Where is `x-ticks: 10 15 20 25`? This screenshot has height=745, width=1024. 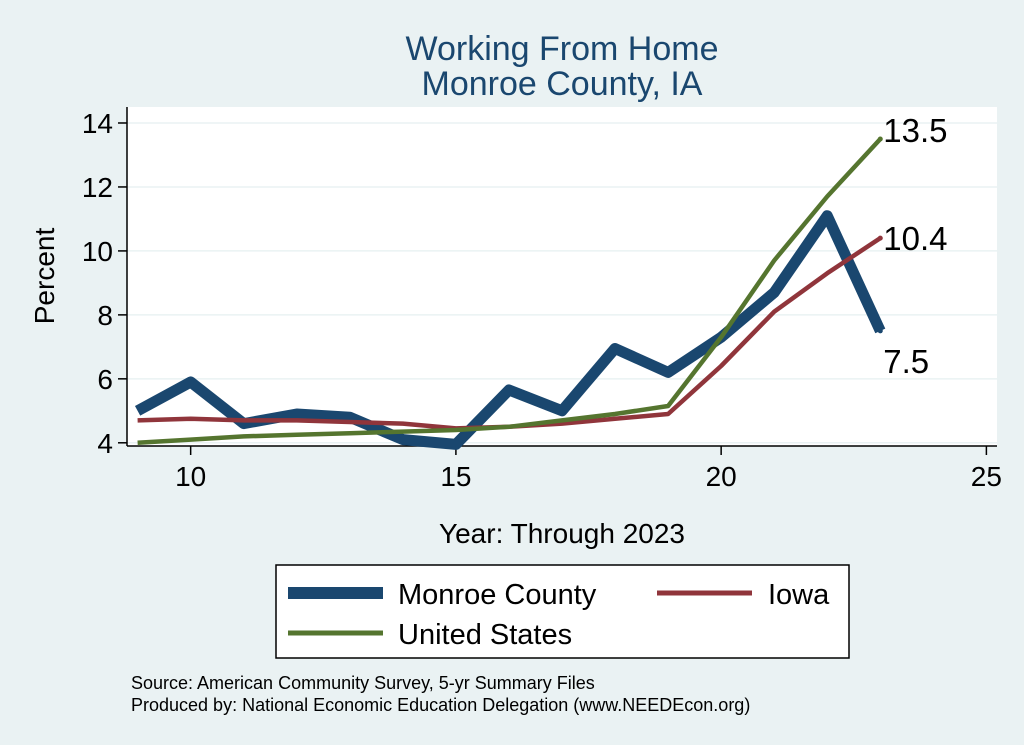 x-ticks: 10 15 20 25 is located at coordinates (588, 469).